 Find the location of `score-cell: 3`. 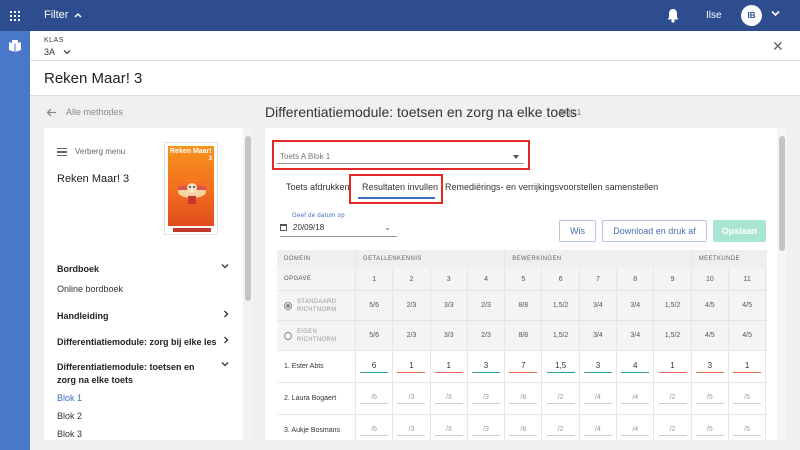

score-cell: 3 is located at coordinates (710, 366).